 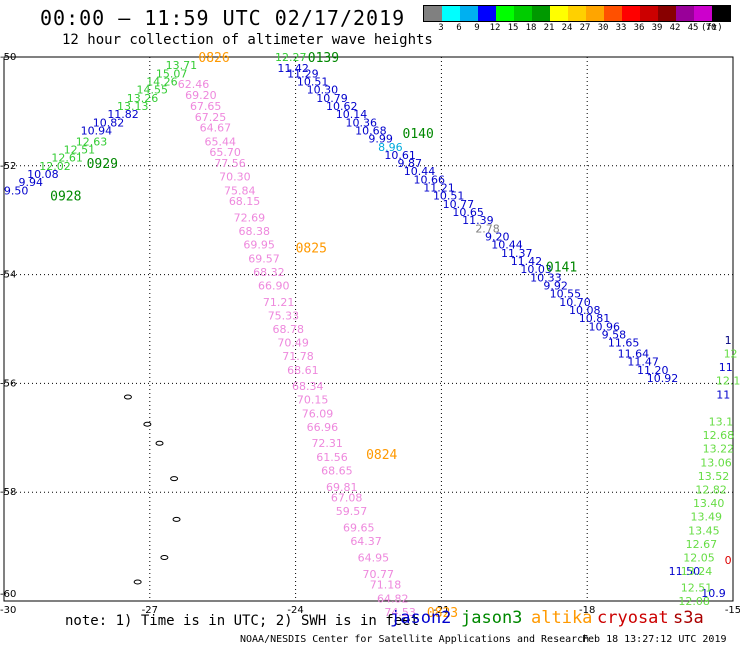 I want to click on wave-height-value: 62.46, so click(x=194, y=84).